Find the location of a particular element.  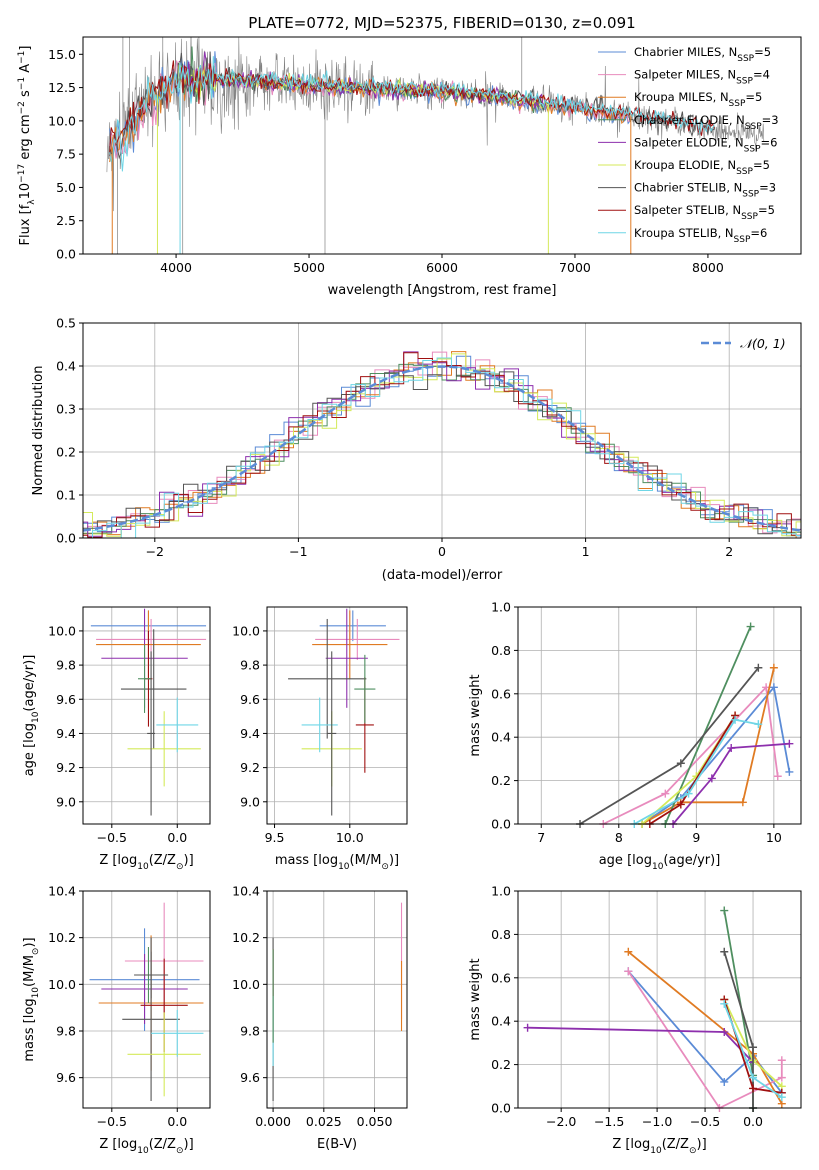

weight-series-kroupa-stelib is located at coordinates (696, 771).